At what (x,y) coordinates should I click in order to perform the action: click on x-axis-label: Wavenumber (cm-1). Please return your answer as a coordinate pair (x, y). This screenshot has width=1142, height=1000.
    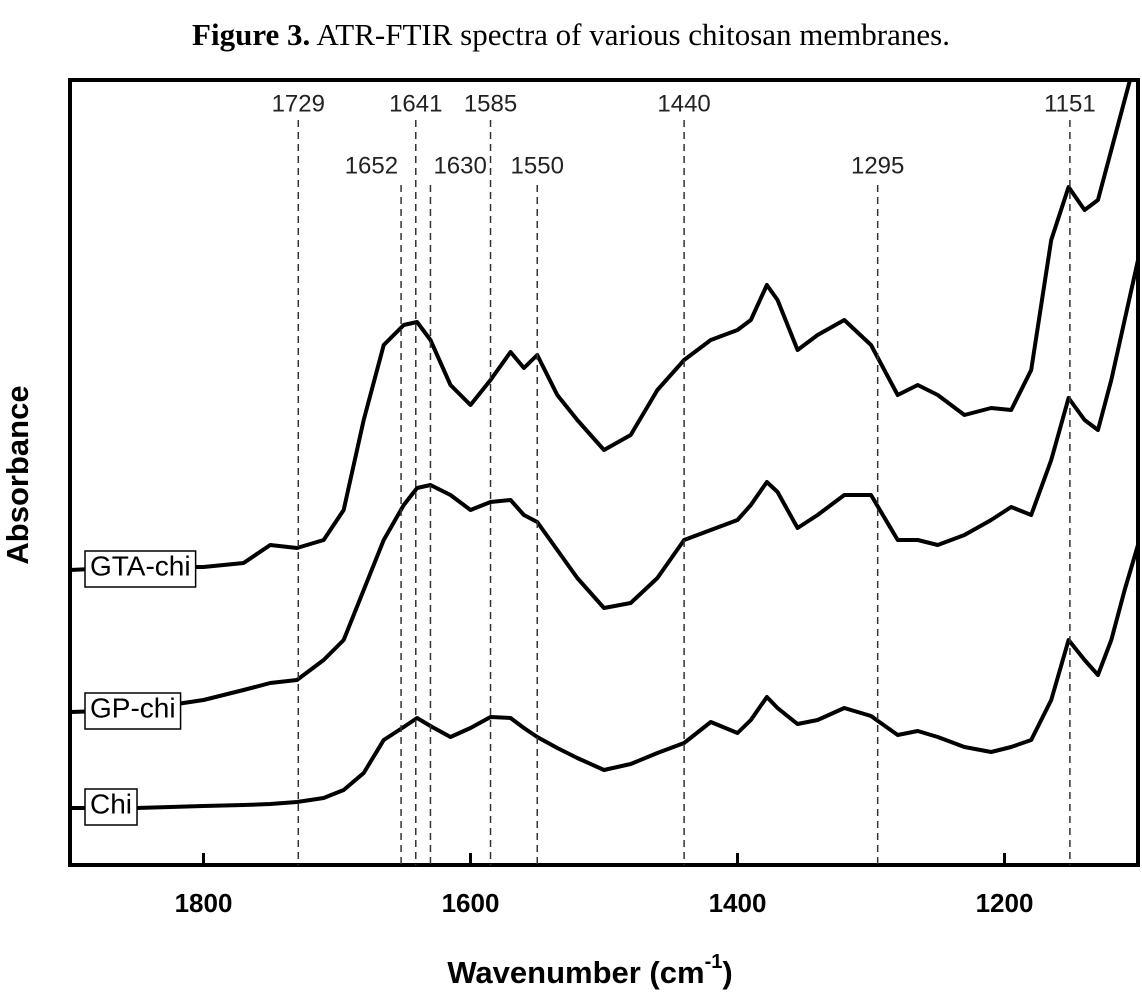
    Looking at the image, I should click on (589, 970).